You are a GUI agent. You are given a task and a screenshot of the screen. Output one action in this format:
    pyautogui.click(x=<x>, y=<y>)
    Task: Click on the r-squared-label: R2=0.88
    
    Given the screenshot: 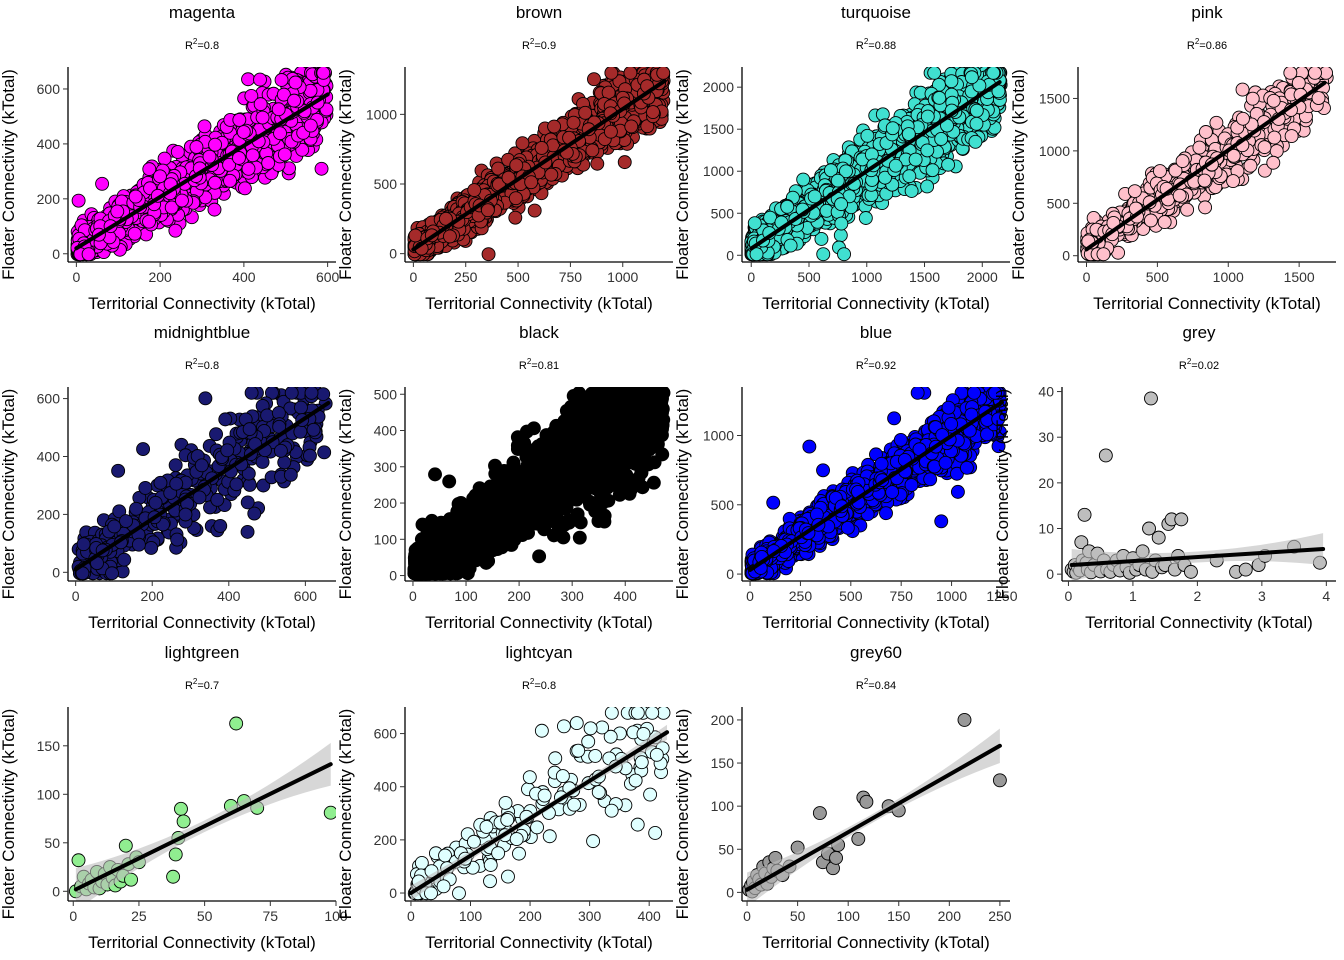 What is the action you would take?
    pyautogui.click(x=876, y=44)
    